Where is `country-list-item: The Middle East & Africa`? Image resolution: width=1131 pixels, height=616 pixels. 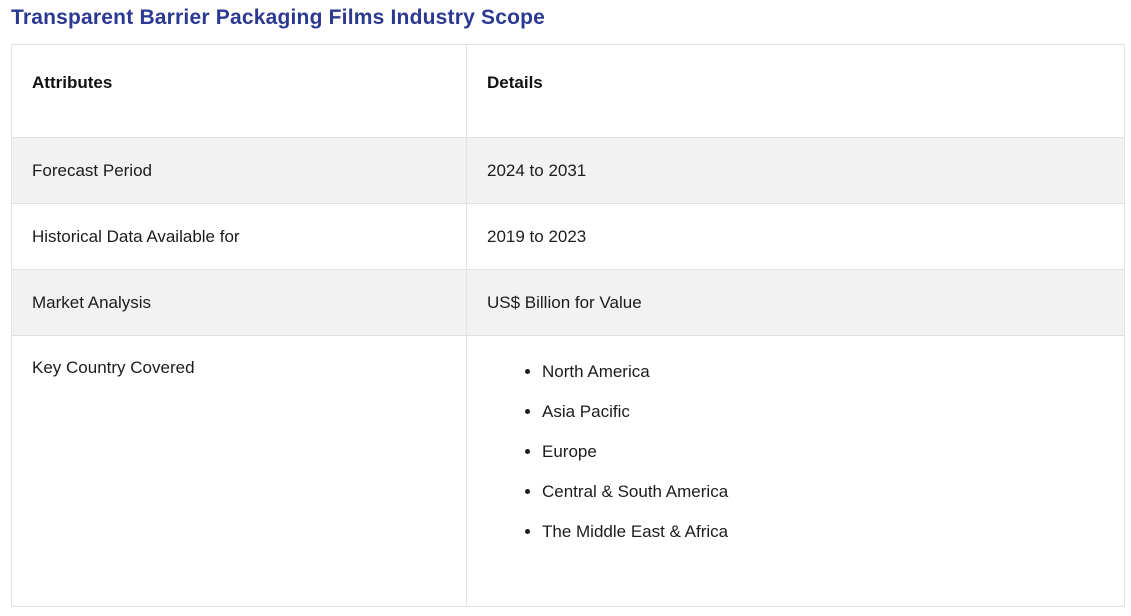
country-list-item: The Middle East & Africa is located at coordinates (823, 532).